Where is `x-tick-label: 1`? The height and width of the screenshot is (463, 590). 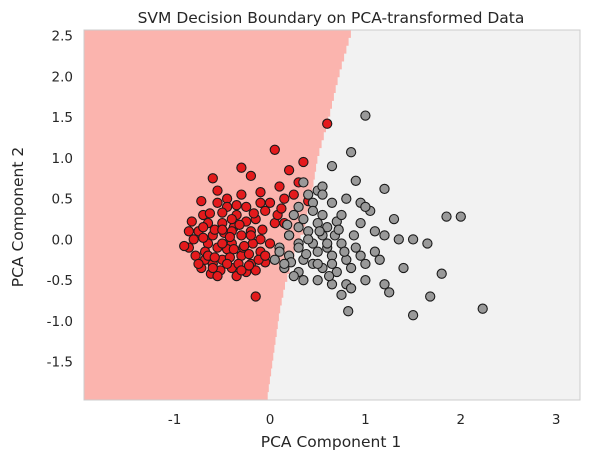
x-tick-label: 1 is located at coordinates (365, 420).